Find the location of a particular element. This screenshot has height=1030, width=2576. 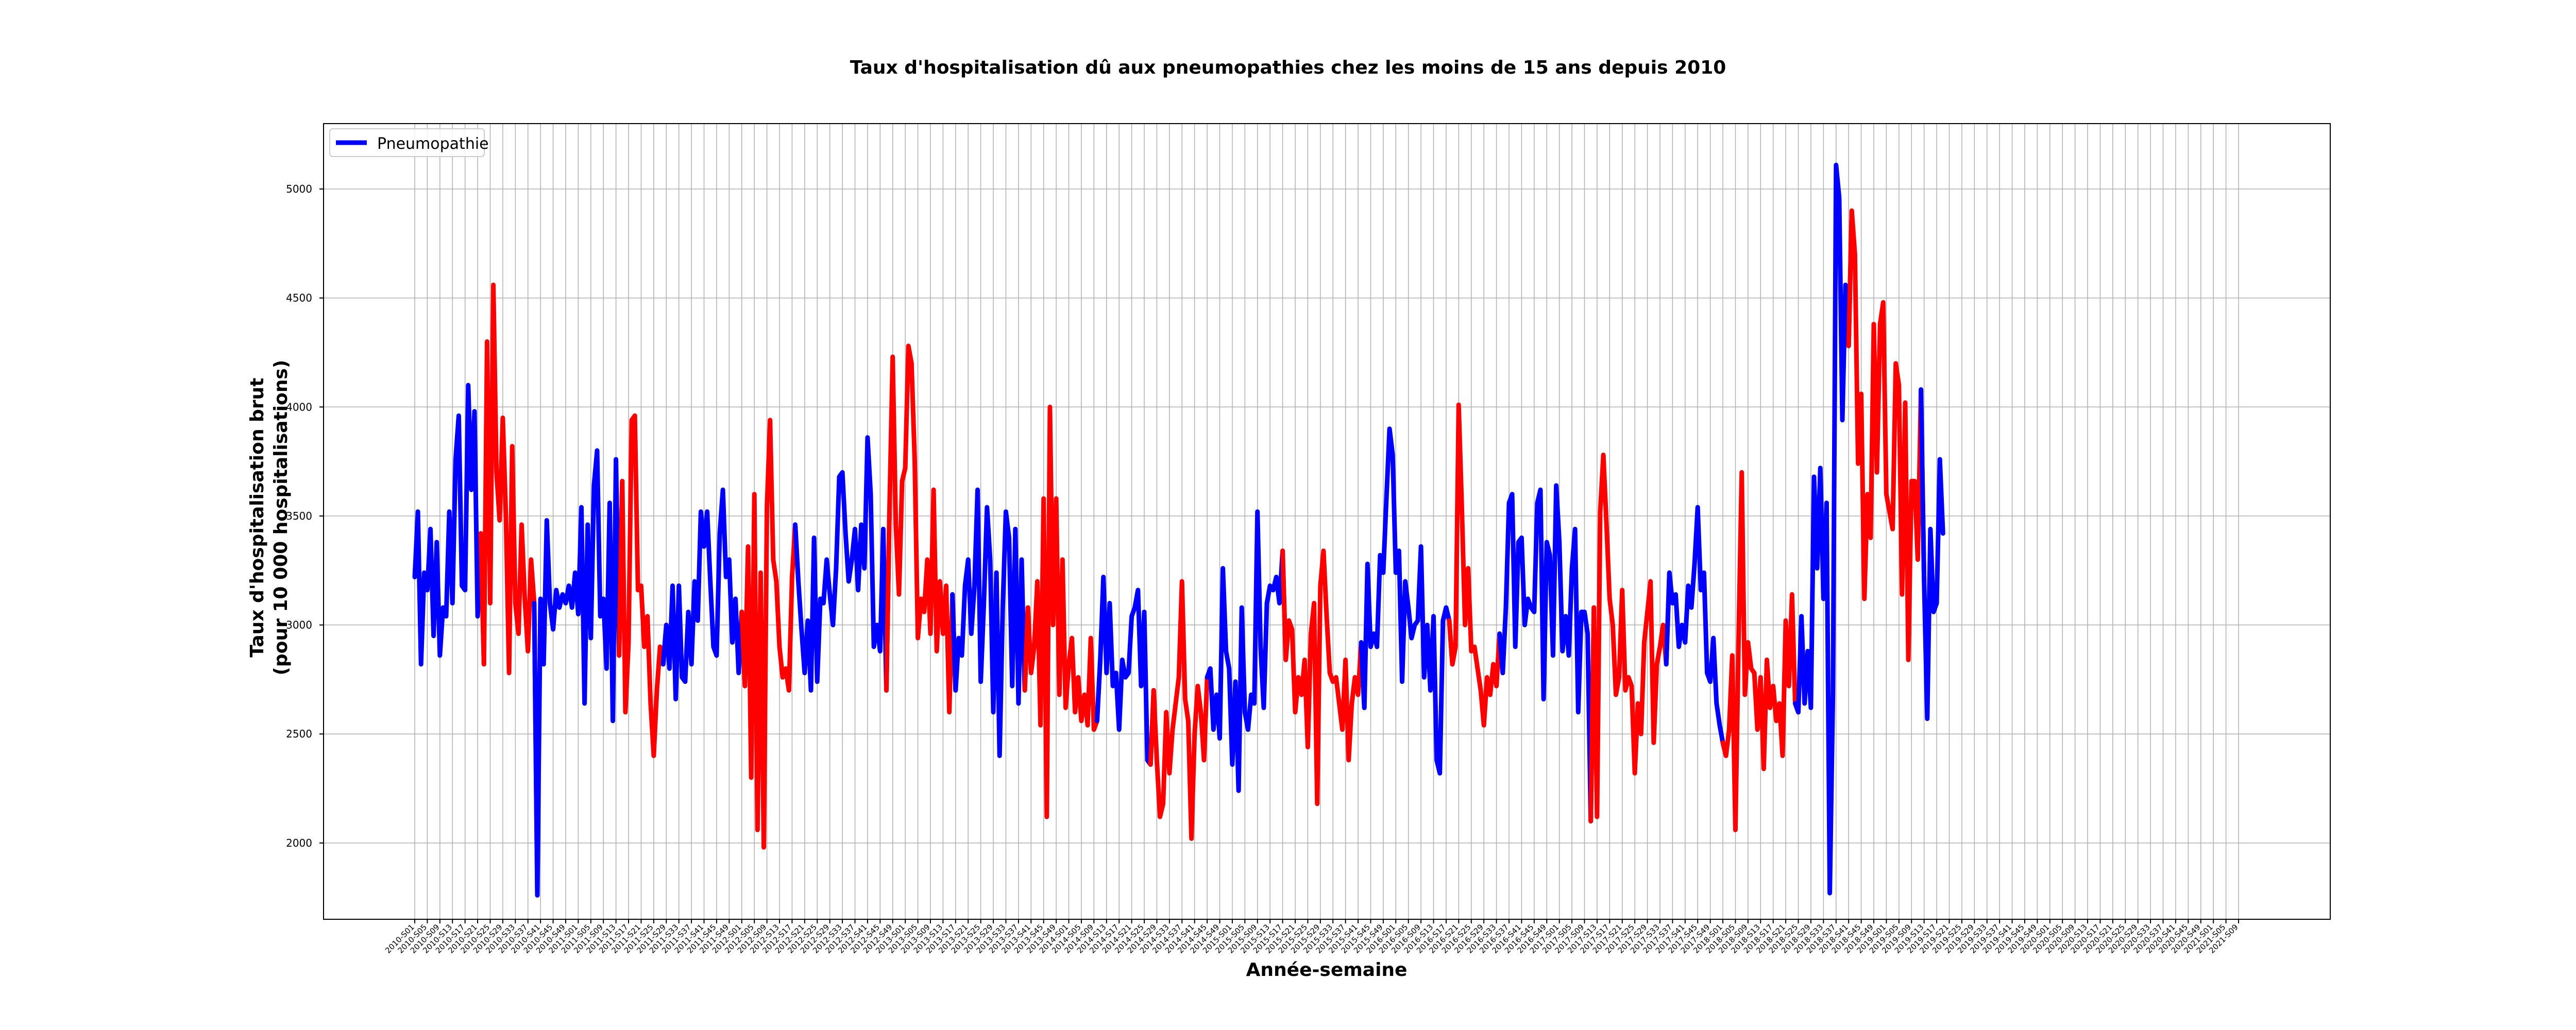

y-tick-label: 2500 is located at coordinates (299, 734).